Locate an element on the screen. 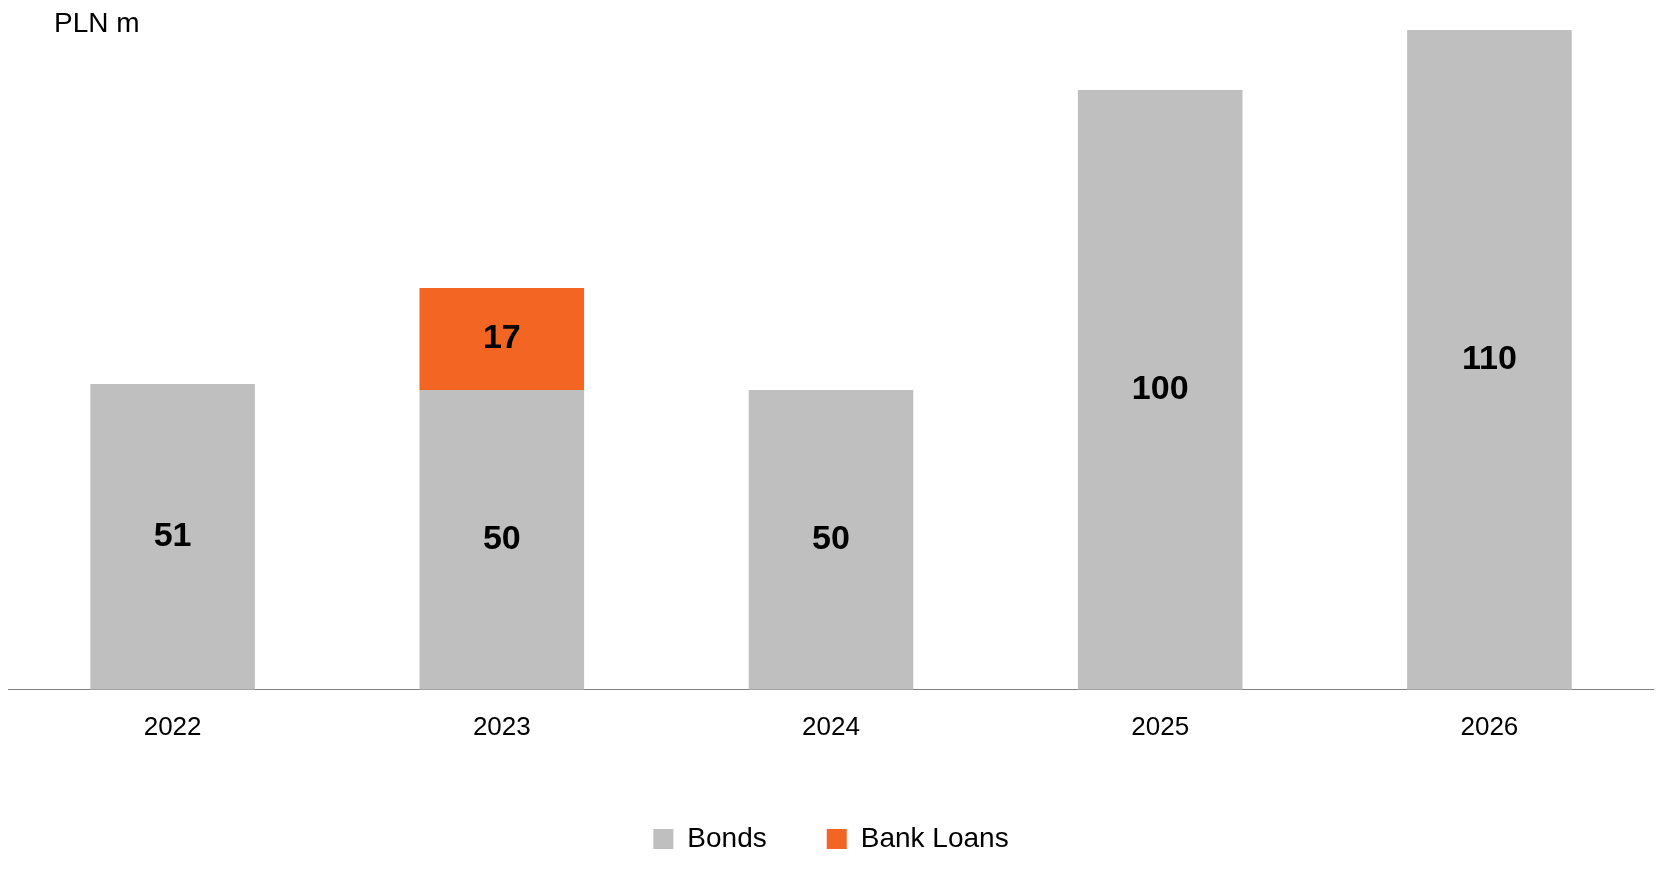  x-tick-label: 2024 is located at coordinates (831, 725).